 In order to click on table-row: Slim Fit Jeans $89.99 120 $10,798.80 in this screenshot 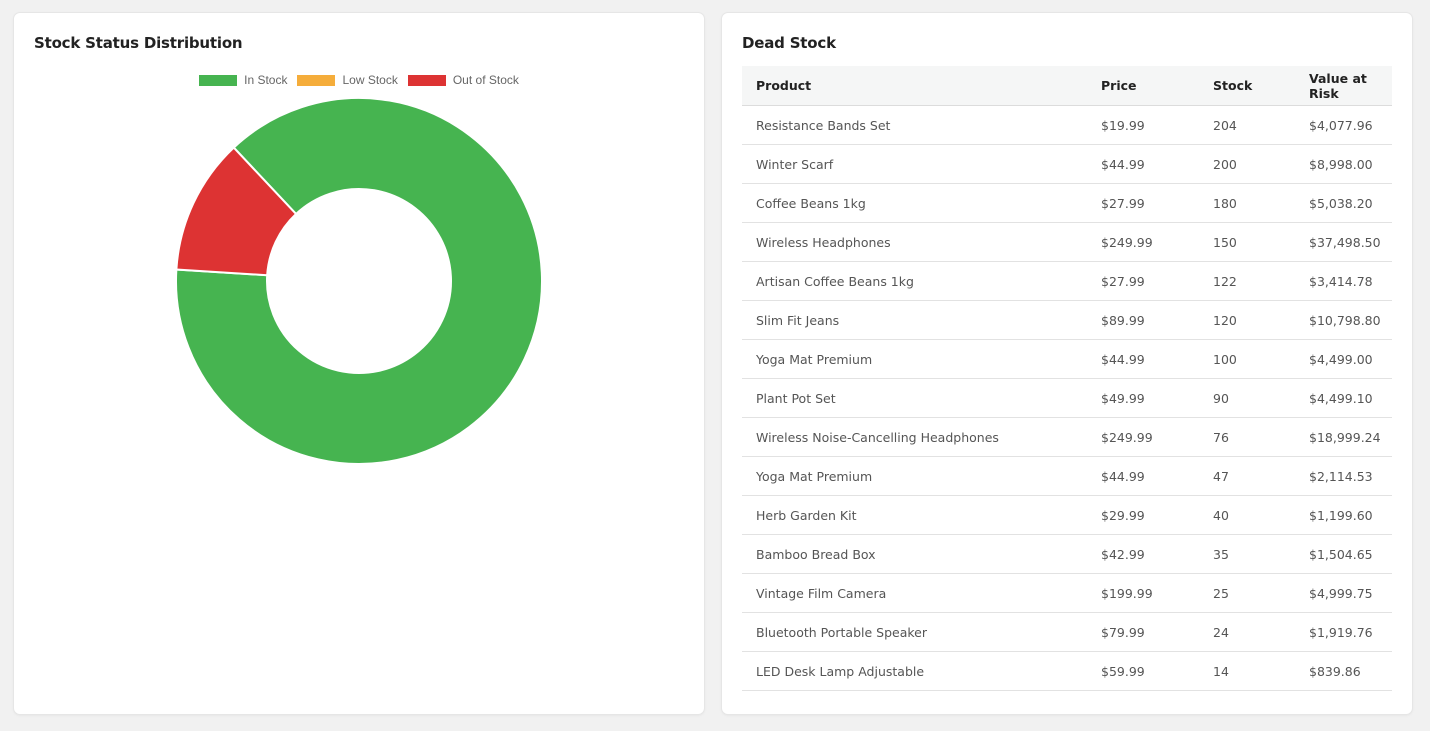, I will do `click(1067, 320)`.